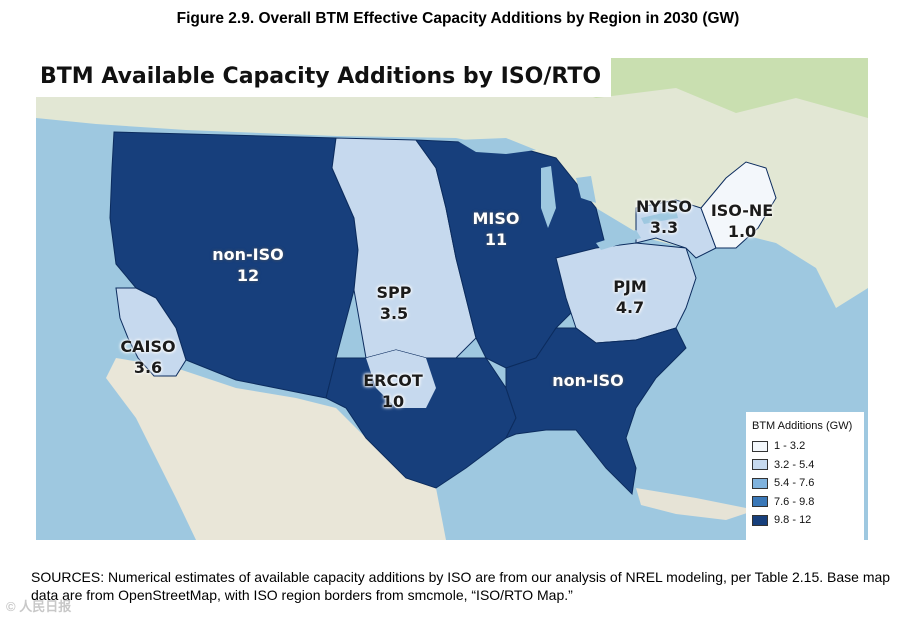 This screenshot has height=622, width=916. I want to click on lake-ontario, so click(659, 217).